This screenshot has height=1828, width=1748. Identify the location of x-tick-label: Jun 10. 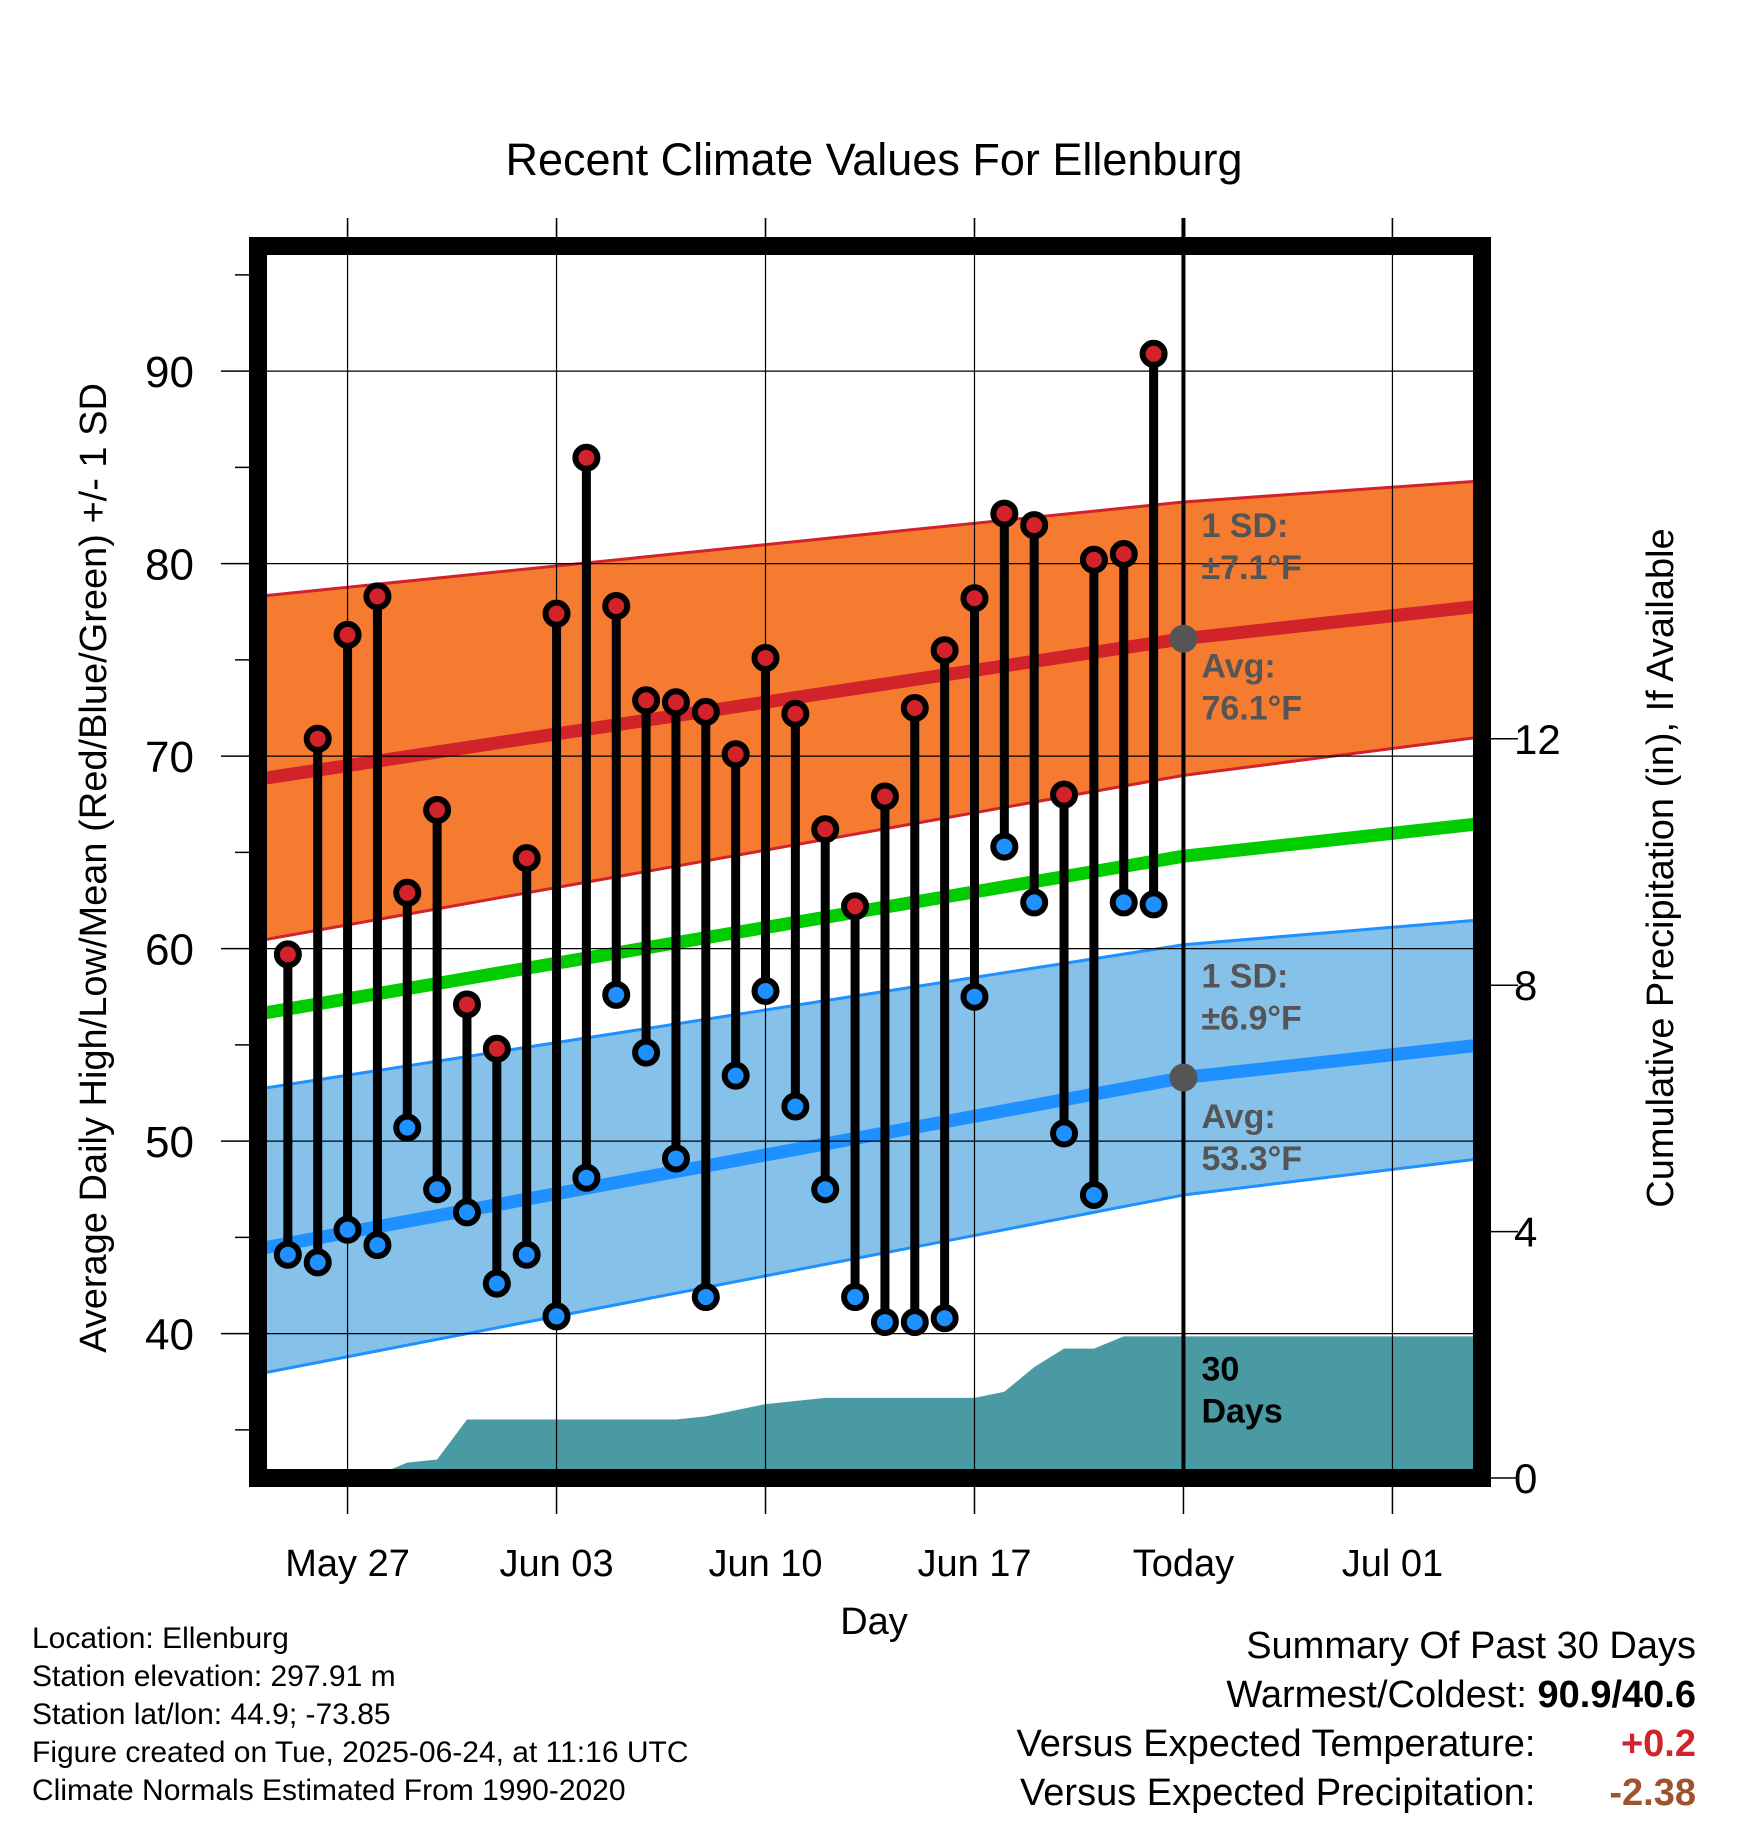
(765, 1564).